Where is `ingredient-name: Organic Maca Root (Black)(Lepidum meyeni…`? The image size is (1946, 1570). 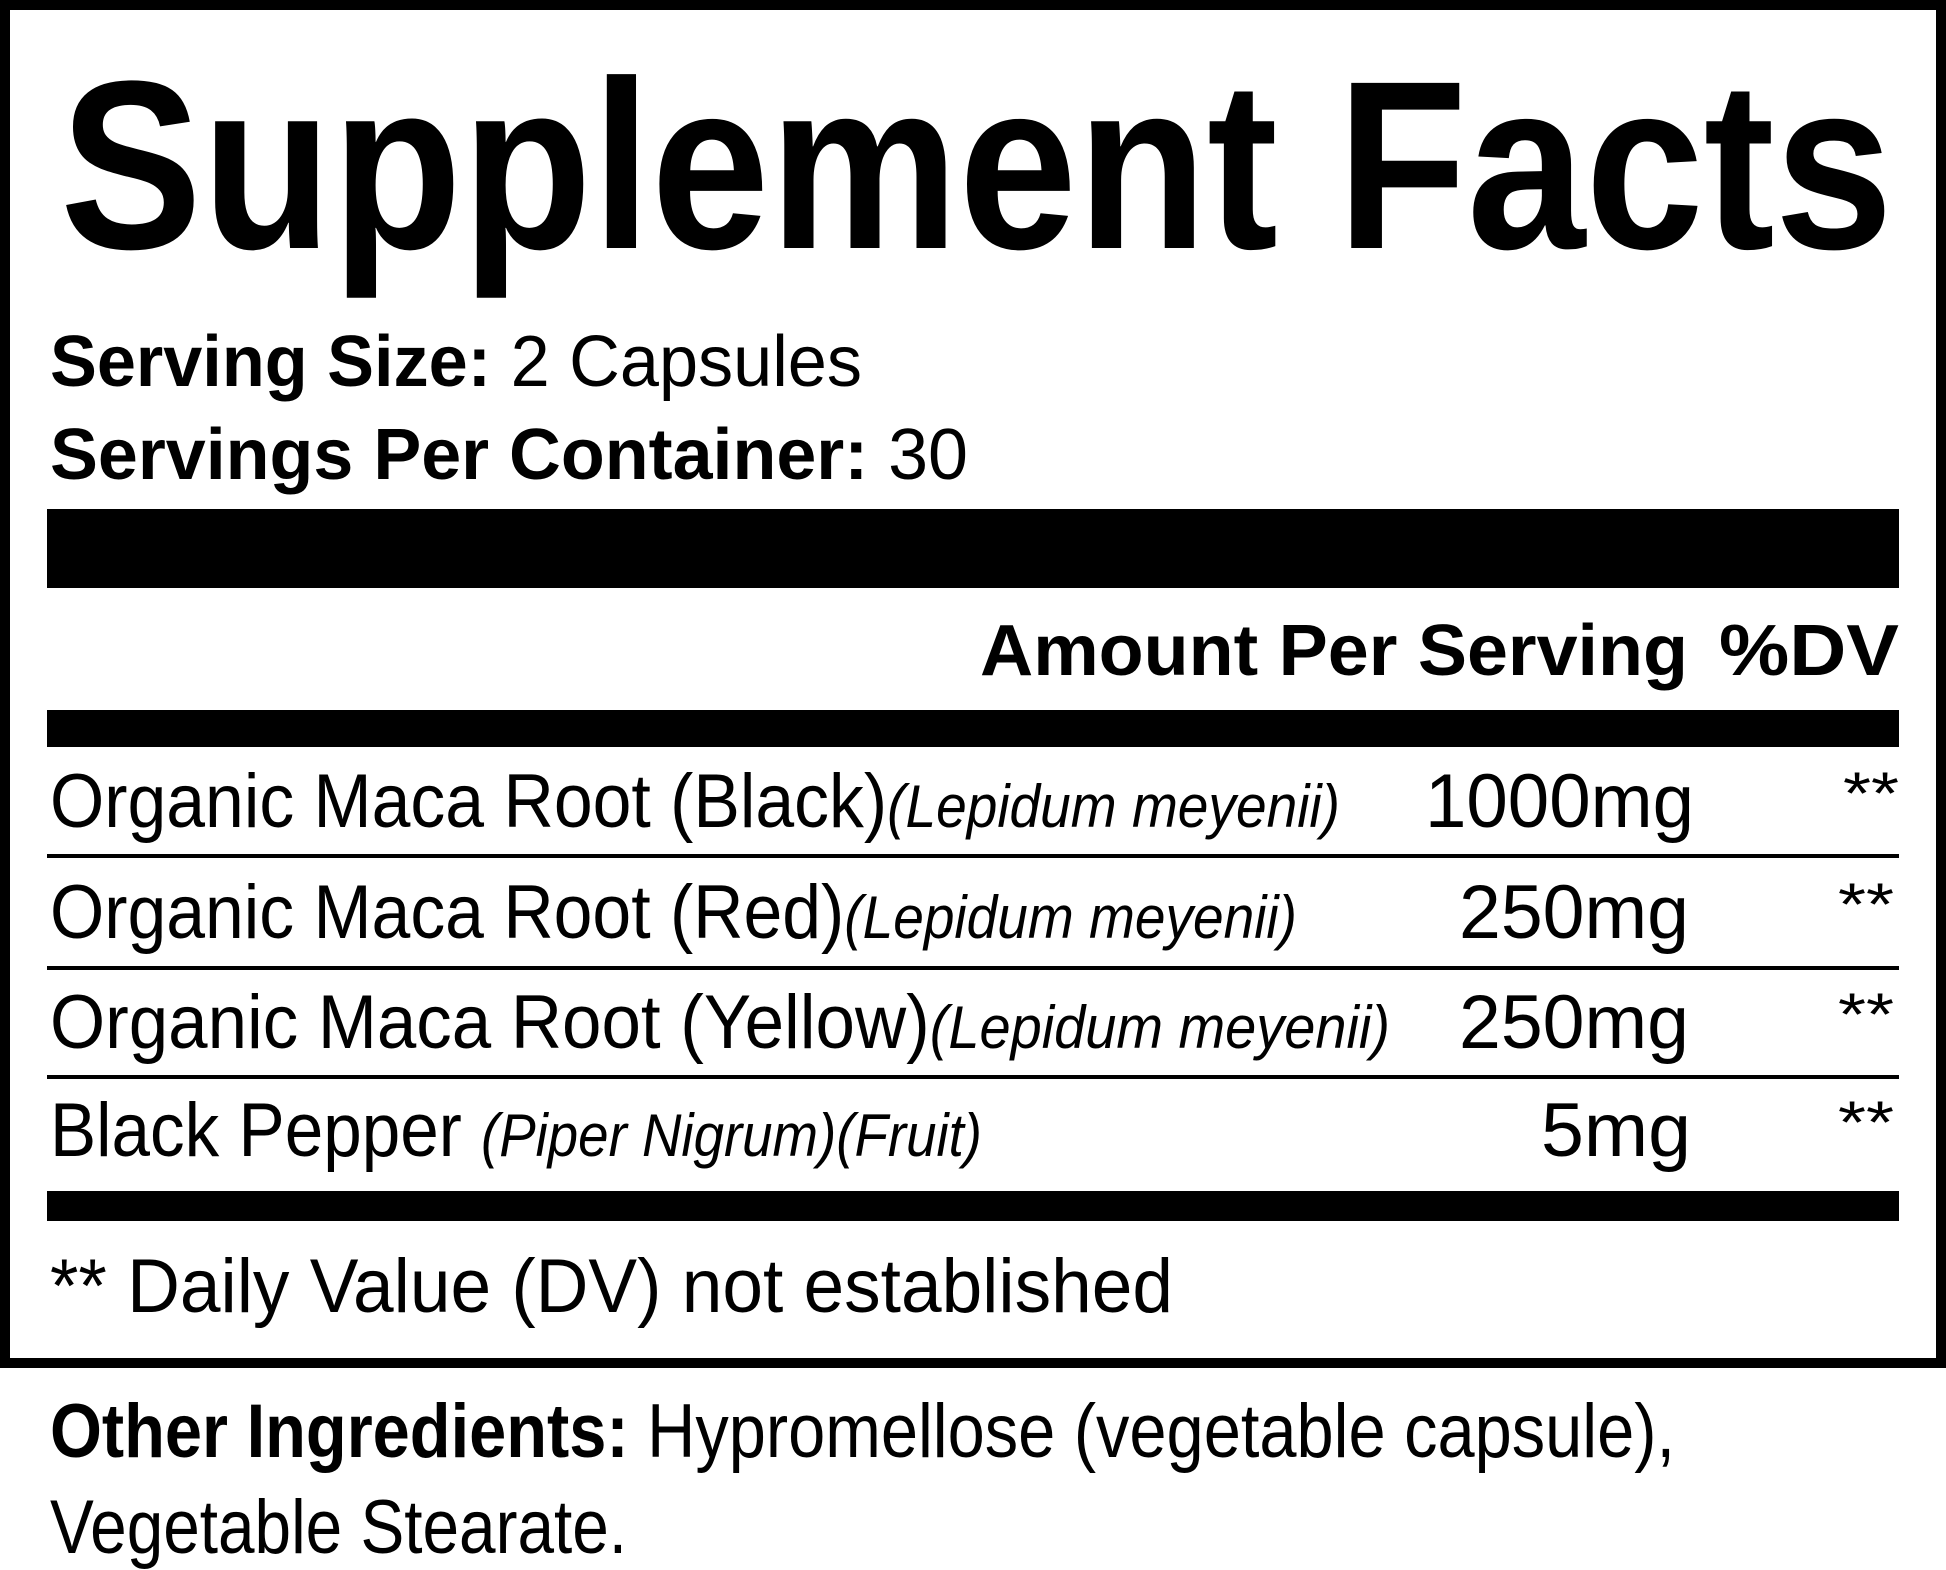
ingredient-name: Organic Maca Root (Black)(Lepidum meyeni… is located at coordinates (695, 801).